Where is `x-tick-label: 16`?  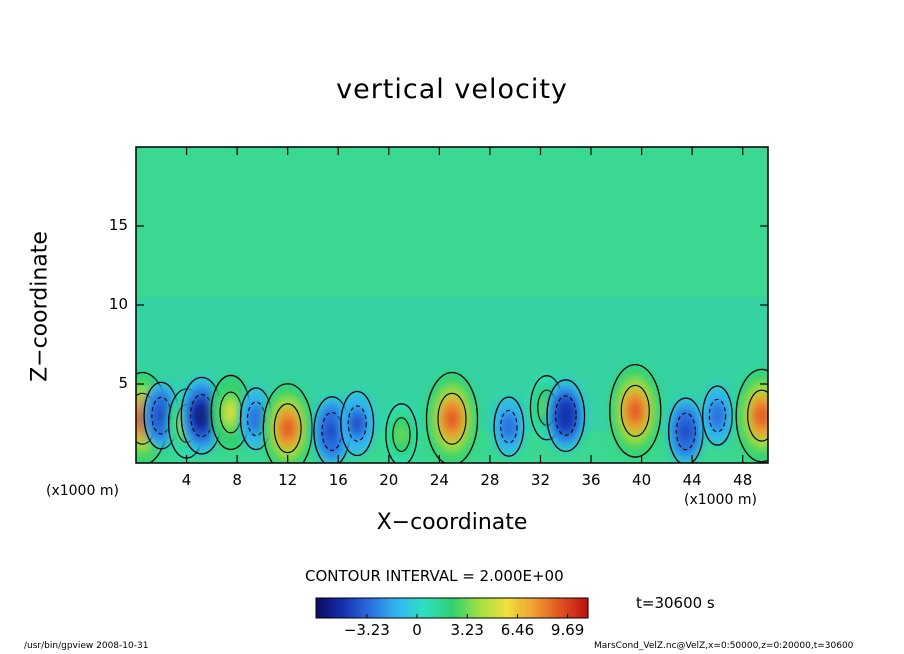
x-tick-label: 16 is located at coordinates (338, 480).